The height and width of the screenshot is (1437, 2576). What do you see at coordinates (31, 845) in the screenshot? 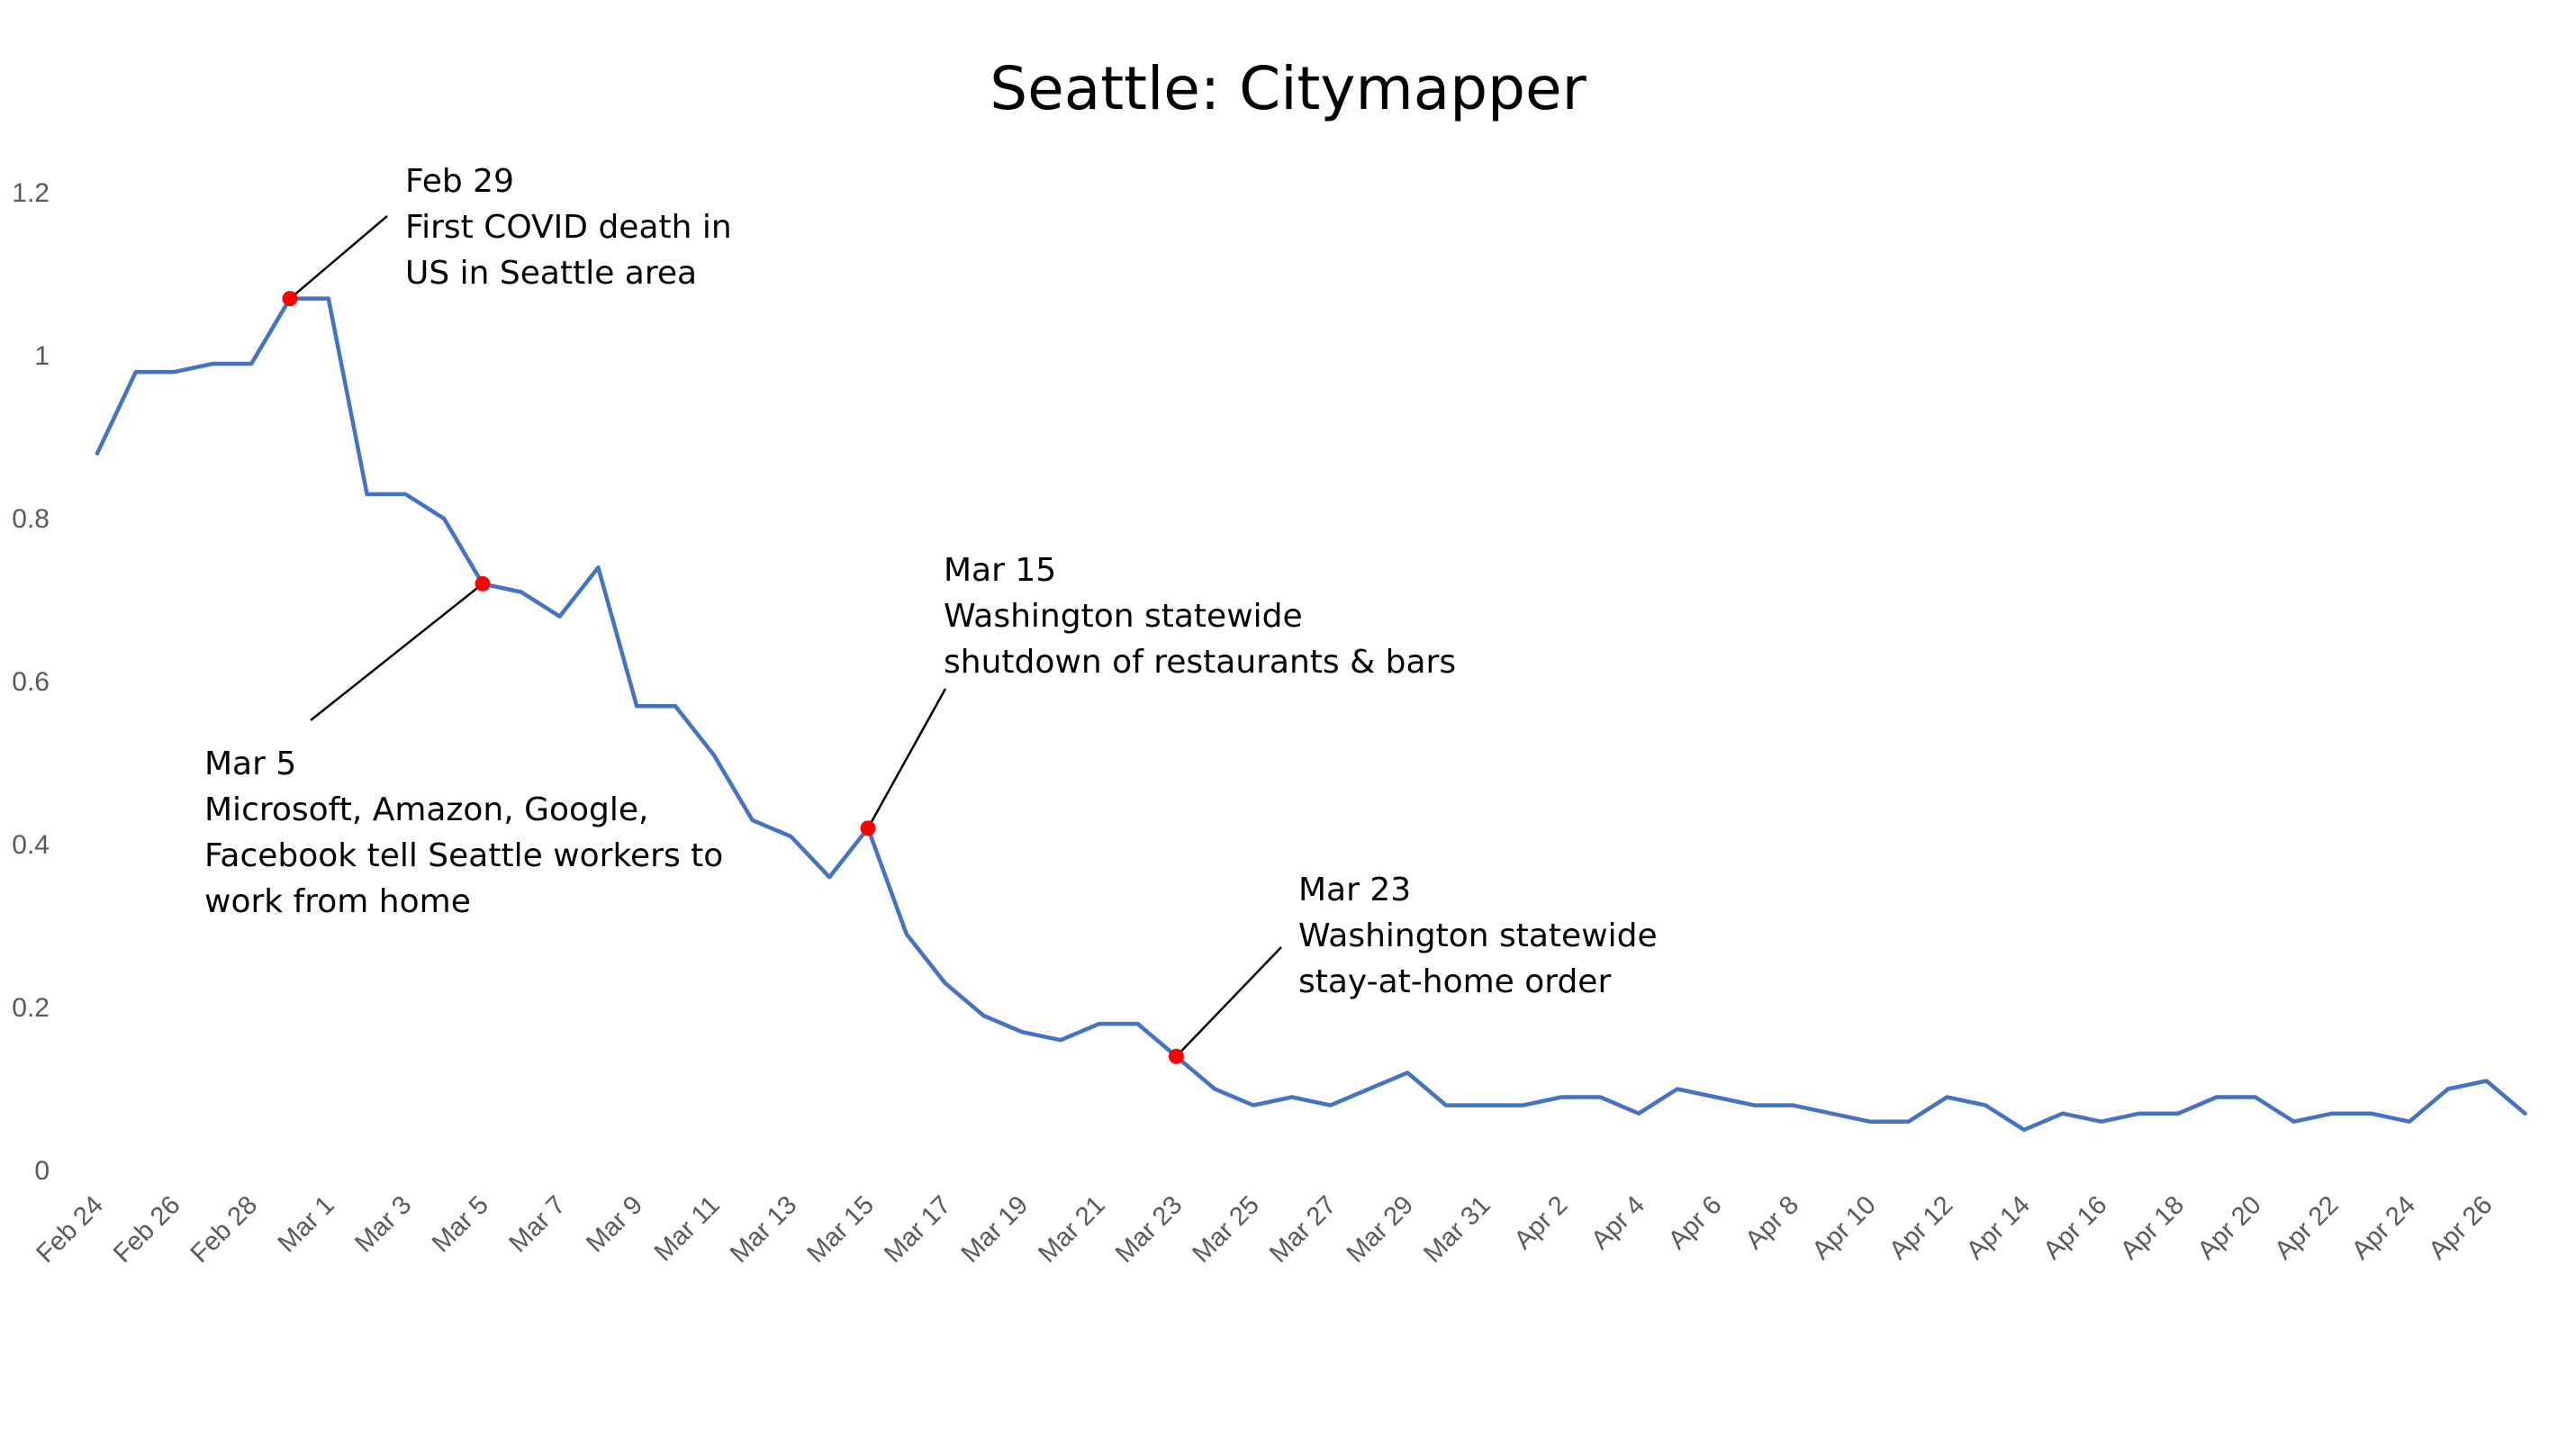
I see `y-tick-label: 0.4` at bounding box center [31, 845].